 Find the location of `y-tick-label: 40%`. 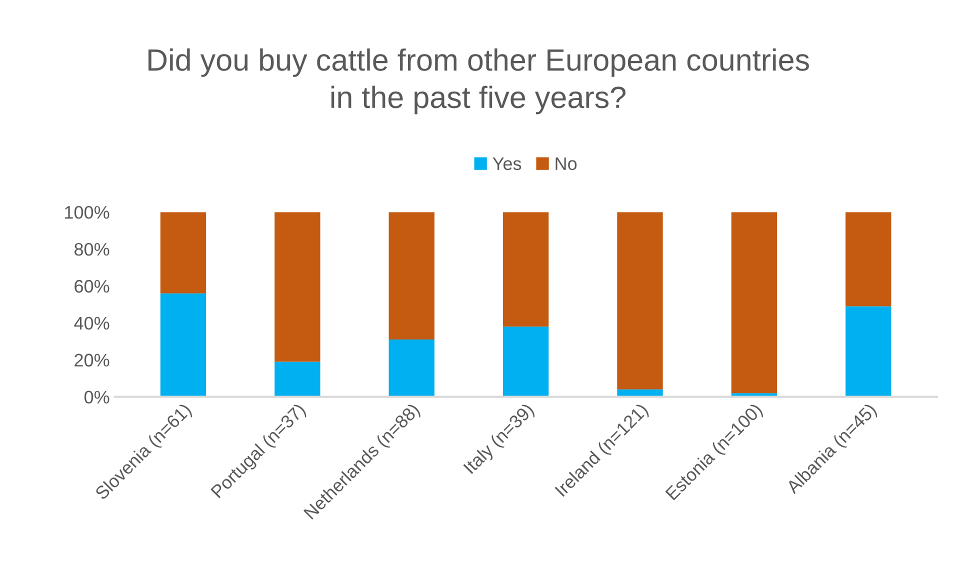

y-tick-label: 40% is located at coordinates (92, 323).